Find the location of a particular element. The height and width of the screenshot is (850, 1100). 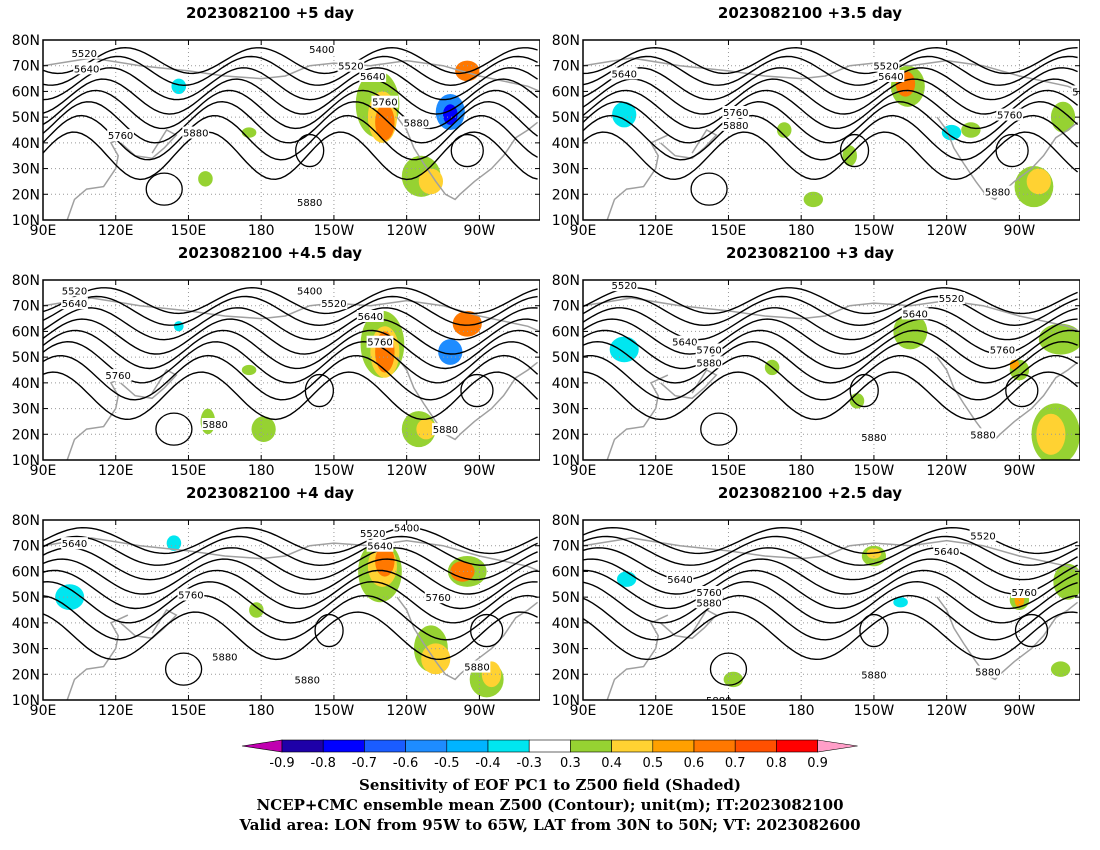

lat-tick-label: 70N is located at coordinates (26, 67).